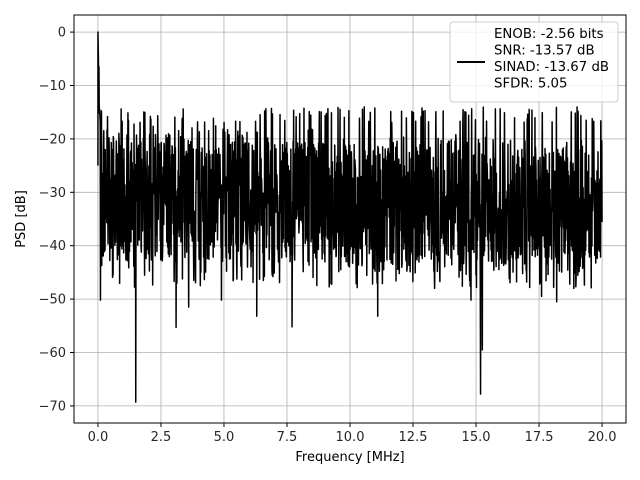  What do you see at coordinates (98, 437) in the screenshot?
I see `x-tick-label: 0.0` at bounding box center [98, 437].